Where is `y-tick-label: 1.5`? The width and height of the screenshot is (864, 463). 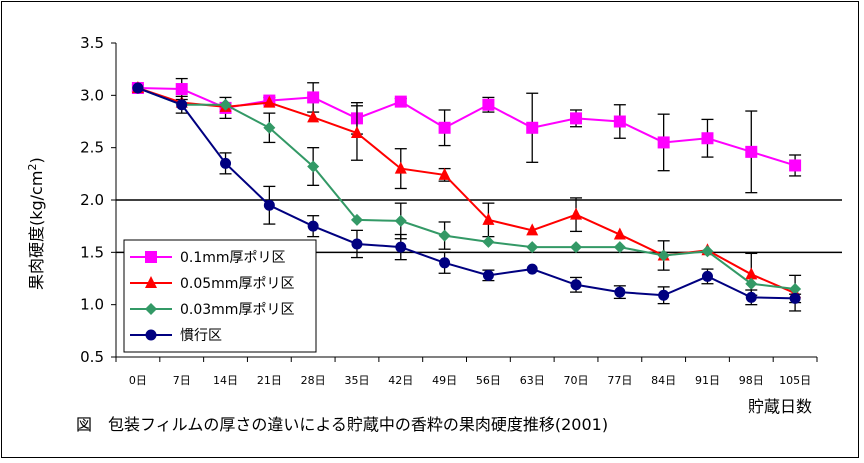
y-tick-label: 1.5 is located at coordinates (92, 252).